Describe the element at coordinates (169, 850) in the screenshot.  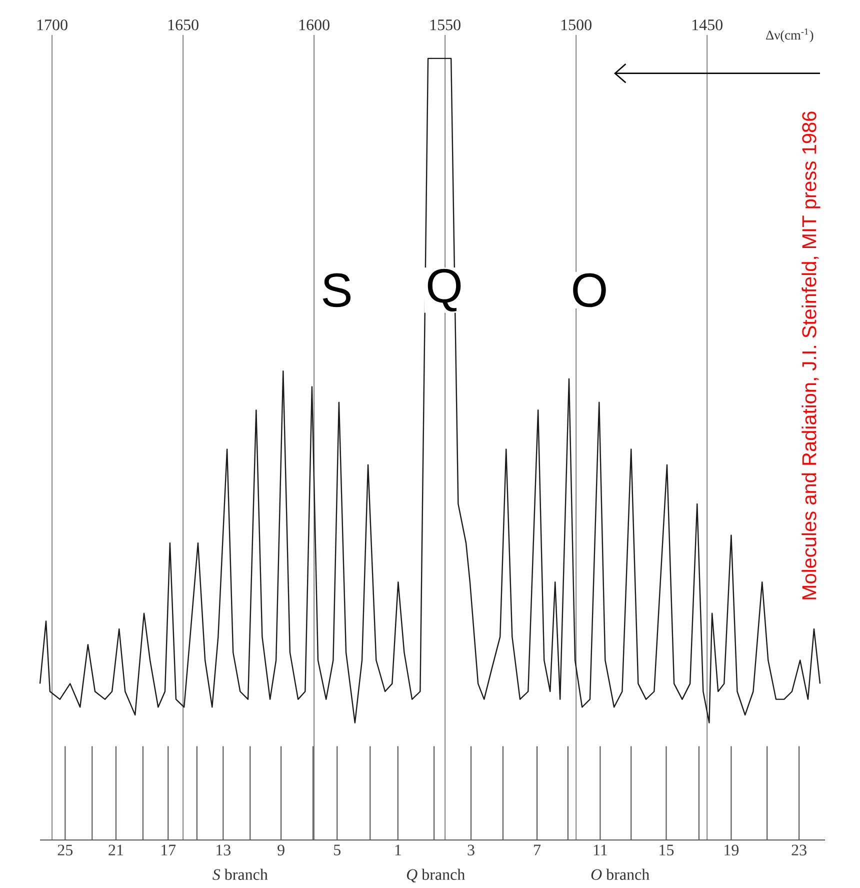
I see `annotation: 17` at that location.